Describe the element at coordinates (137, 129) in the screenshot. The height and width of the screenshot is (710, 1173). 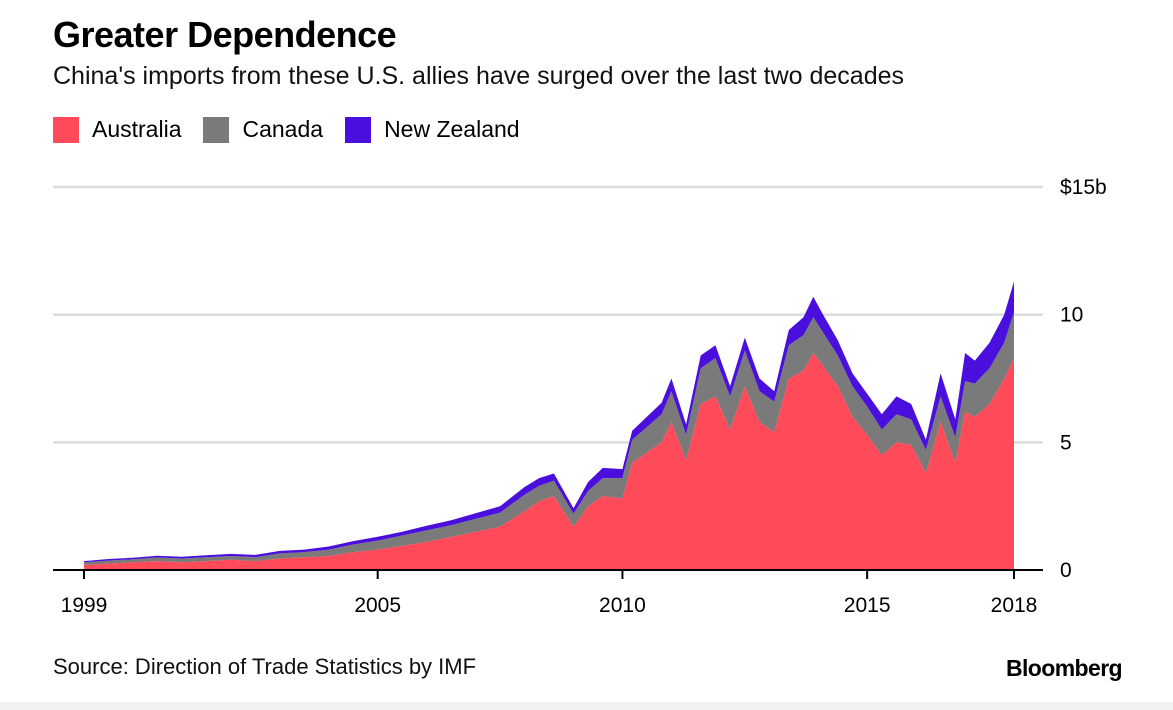
I see `legend-label-australia: Australia` at that location.